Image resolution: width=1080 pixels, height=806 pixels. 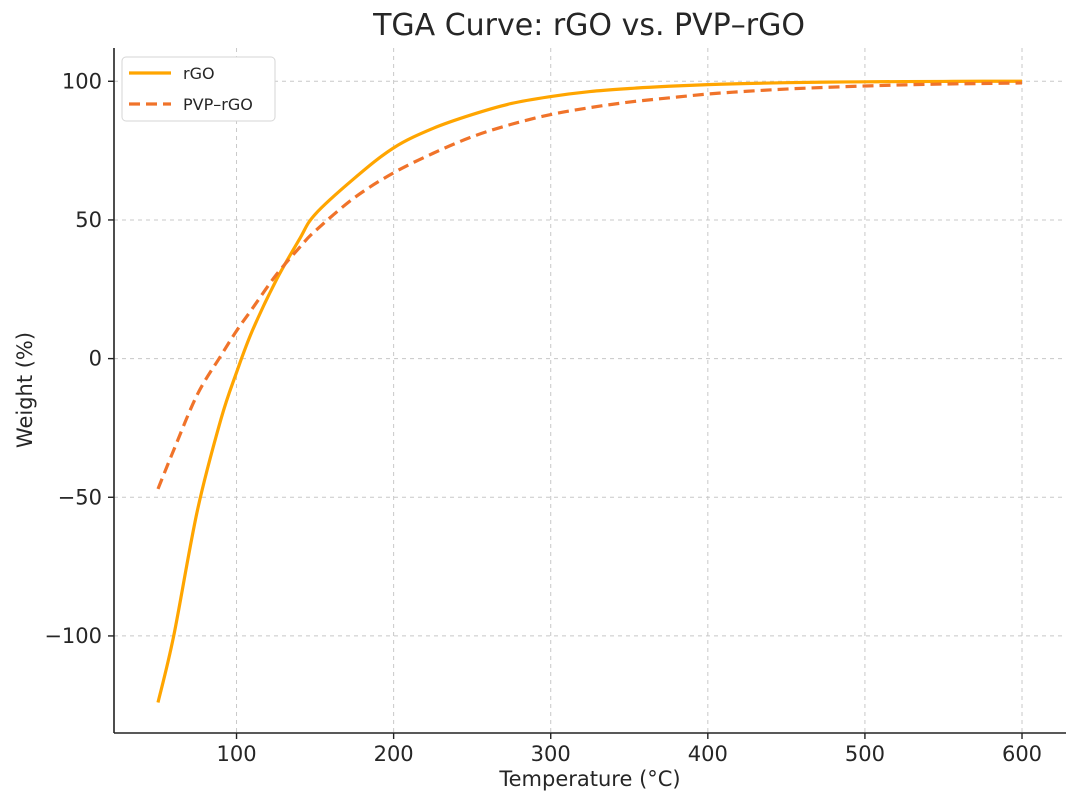 What do you see at coordinates (80, 497) in the screenshot?
I see `y-tick-label: −50` at bounding box center [80, 497].